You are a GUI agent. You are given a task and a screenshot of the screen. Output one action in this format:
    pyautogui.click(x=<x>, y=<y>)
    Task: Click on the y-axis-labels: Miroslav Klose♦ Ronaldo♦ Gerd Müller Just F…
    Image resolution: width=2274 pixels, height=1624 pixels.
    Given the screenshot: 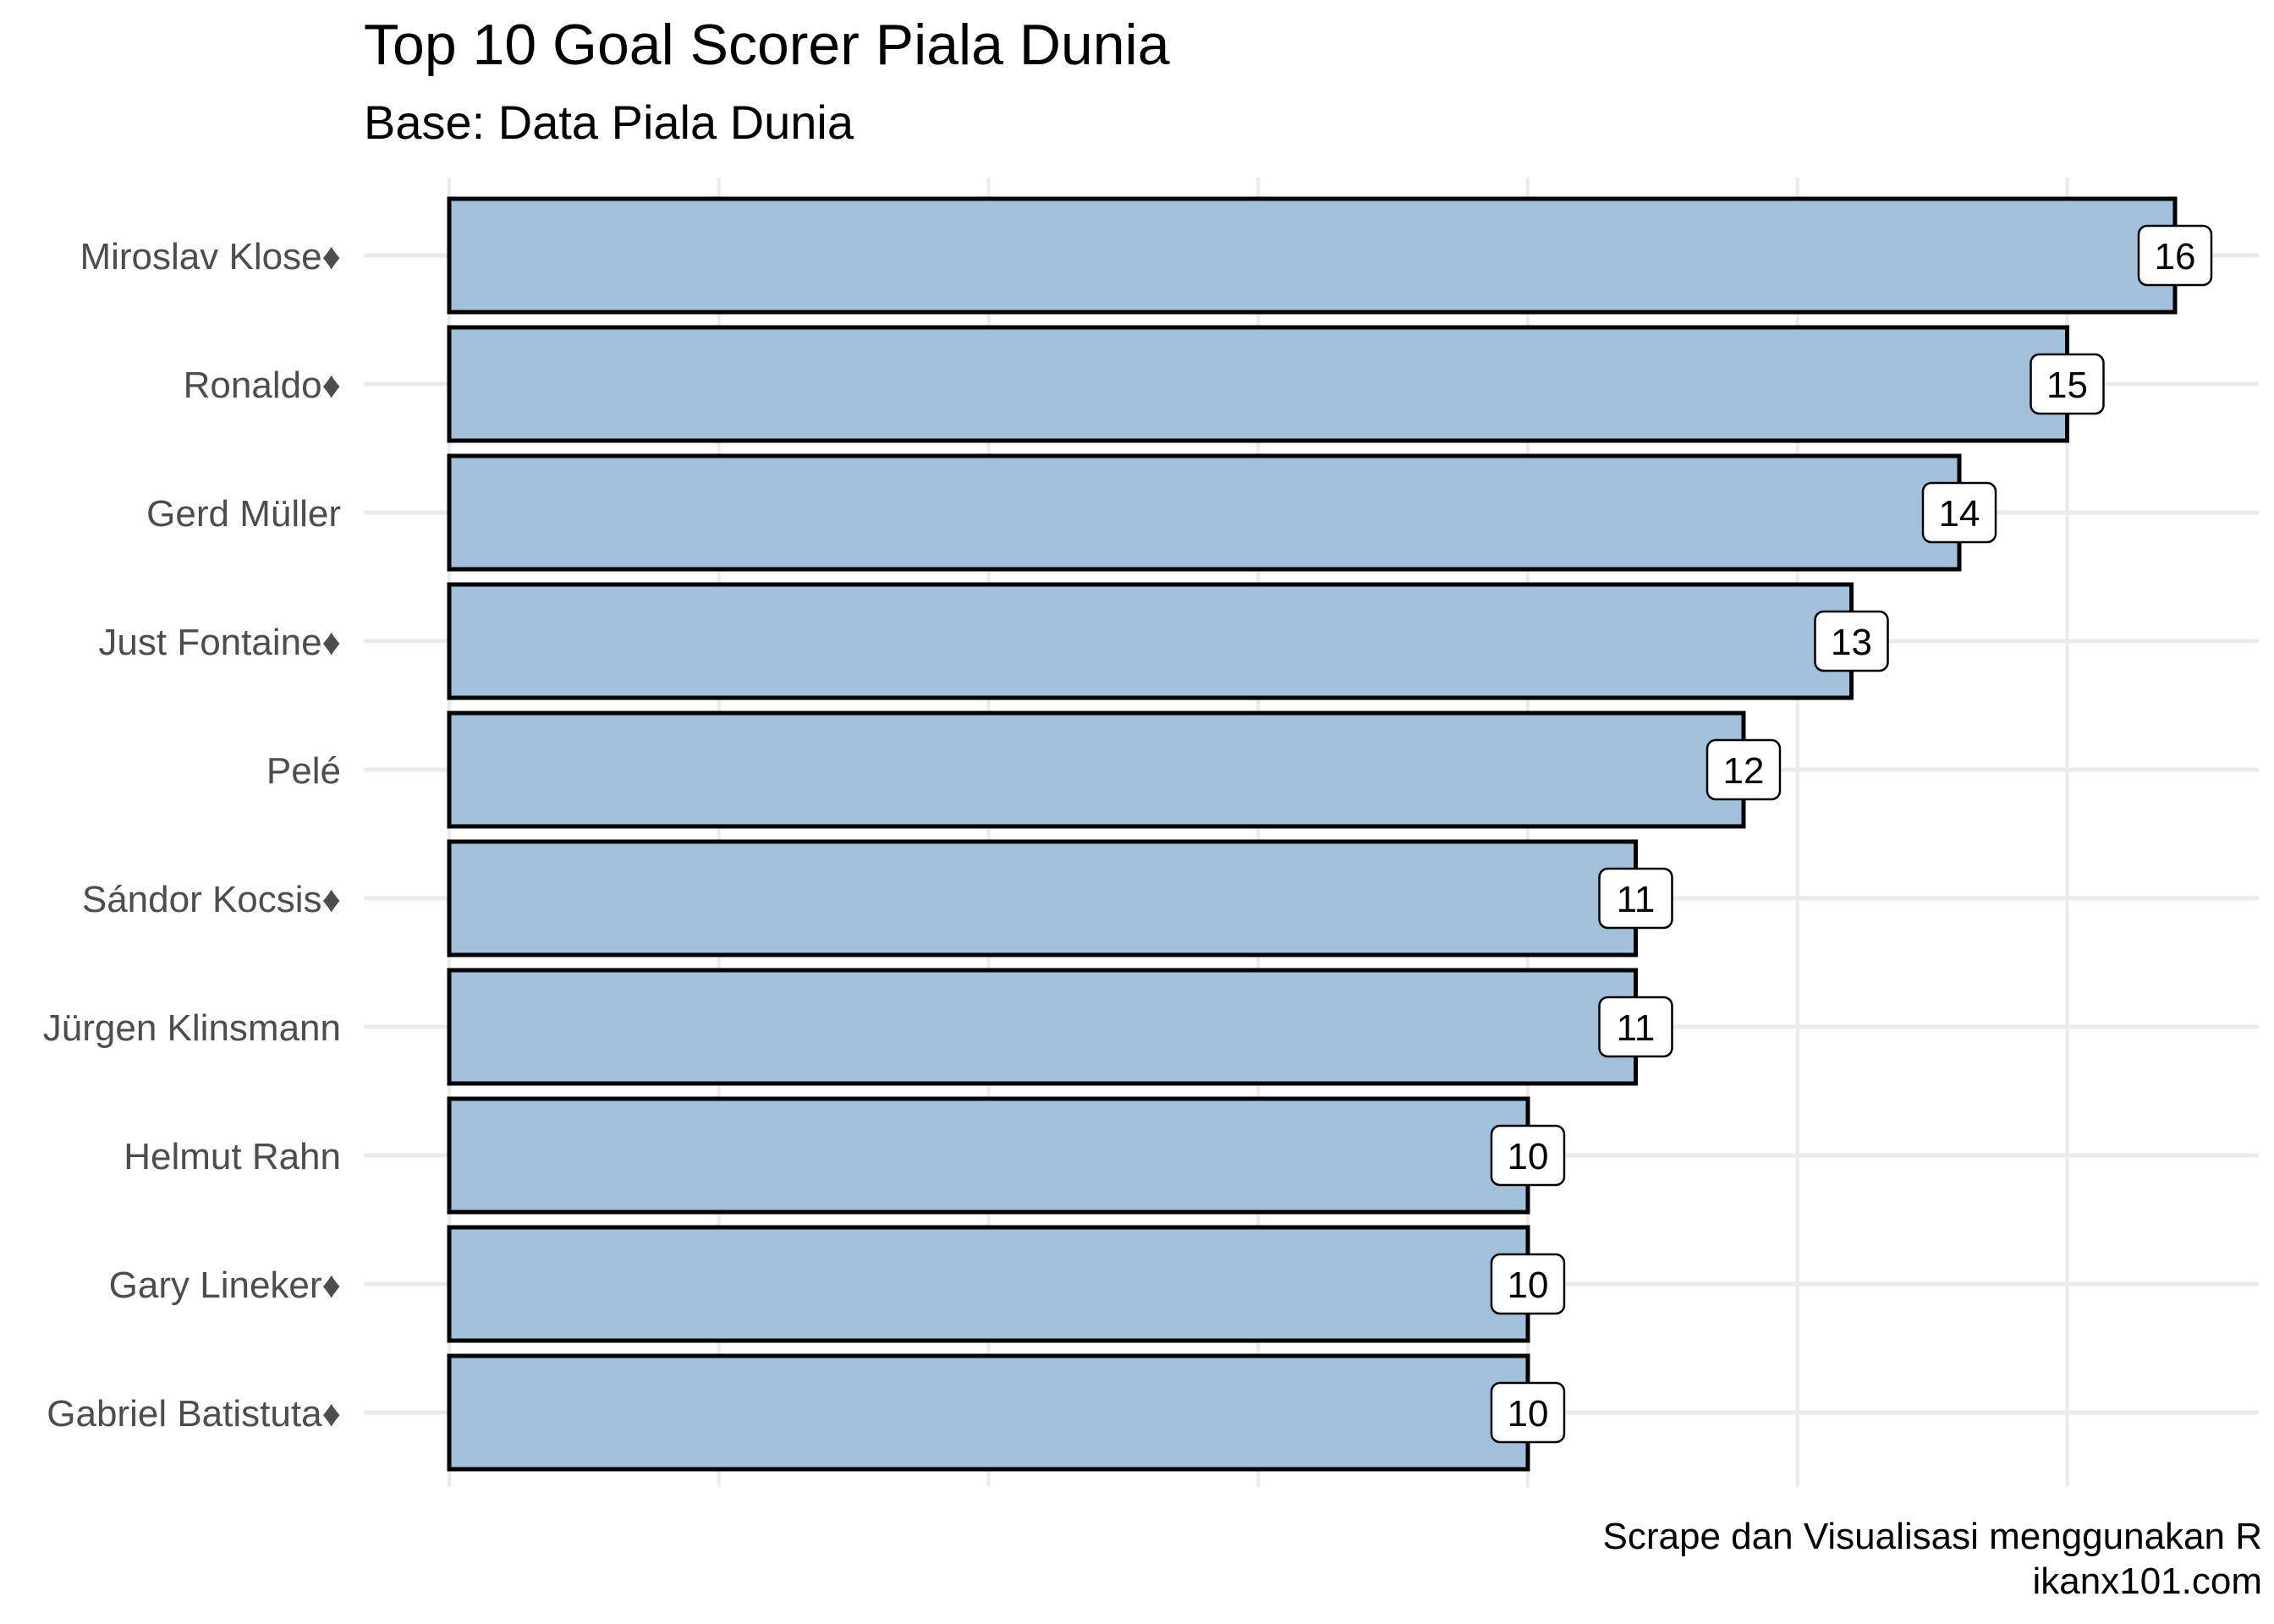 What is the action you would take?
    pyautogui.click(x=192, y=836)
    